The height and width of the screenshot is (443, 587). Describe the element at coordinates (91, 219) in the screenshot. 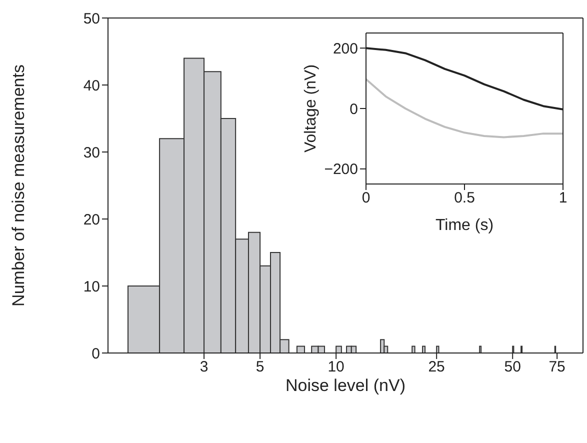

I see `y-tick-label: 20` at that location.